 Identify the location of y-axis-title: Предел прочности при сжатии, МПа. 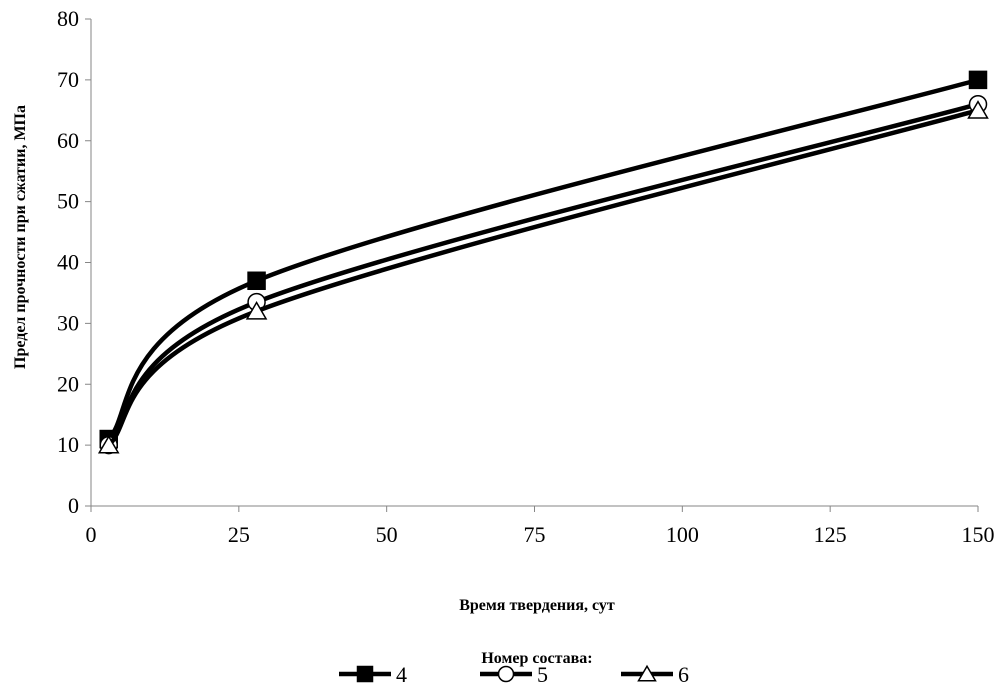
(20, 237).